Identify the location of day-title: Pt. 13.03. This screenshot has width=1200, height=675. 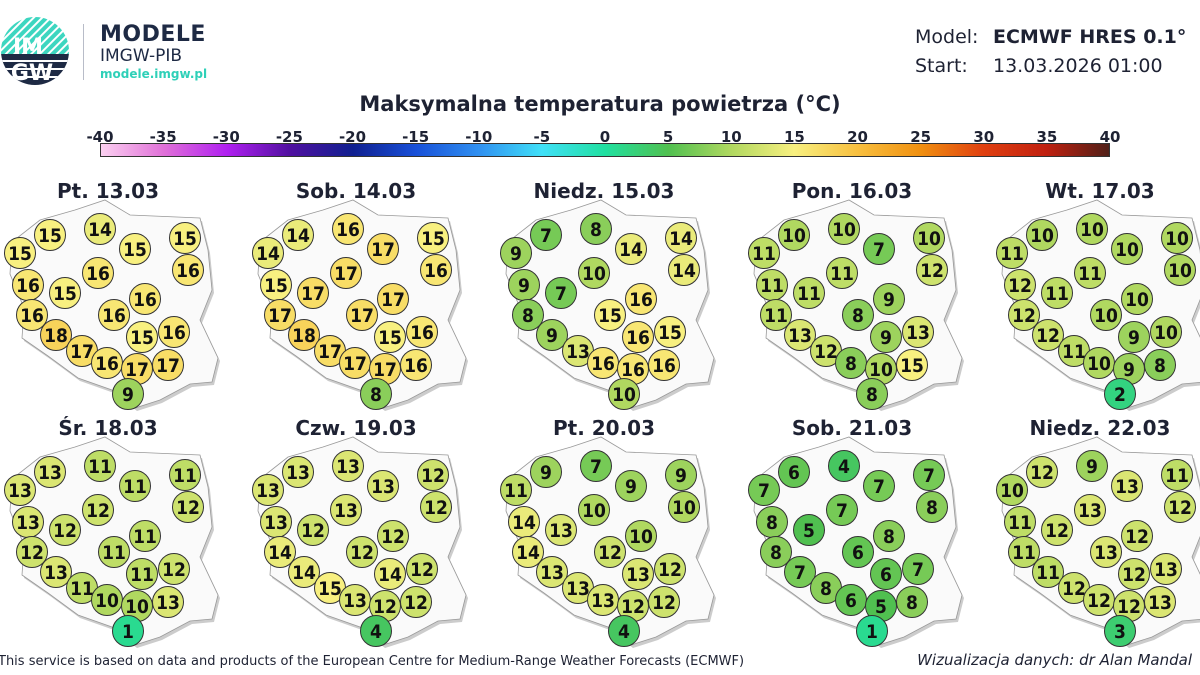
(108, 191).